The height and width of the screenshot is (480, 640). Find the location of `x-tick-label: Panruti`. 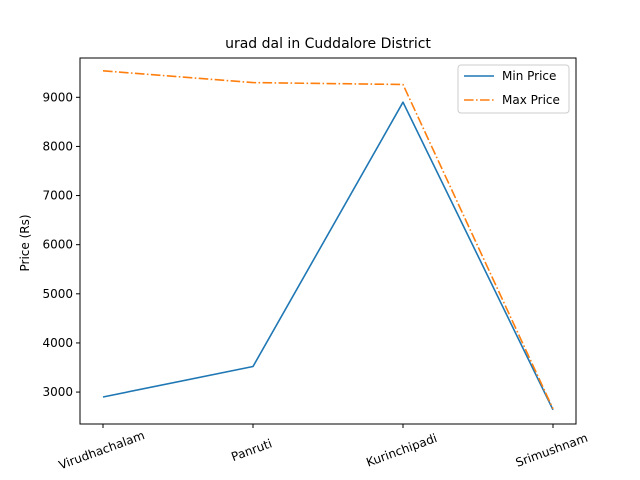

x-tick-label: Panruti is located at coordinates (251, 450).